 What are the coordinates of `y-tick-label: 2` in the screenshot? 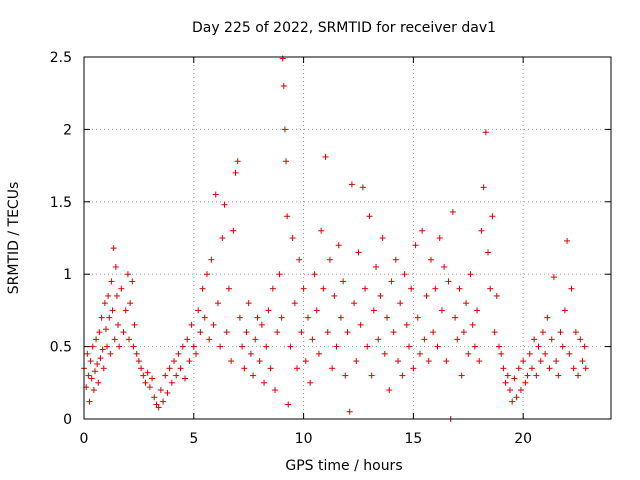 It's located at (67, 130).